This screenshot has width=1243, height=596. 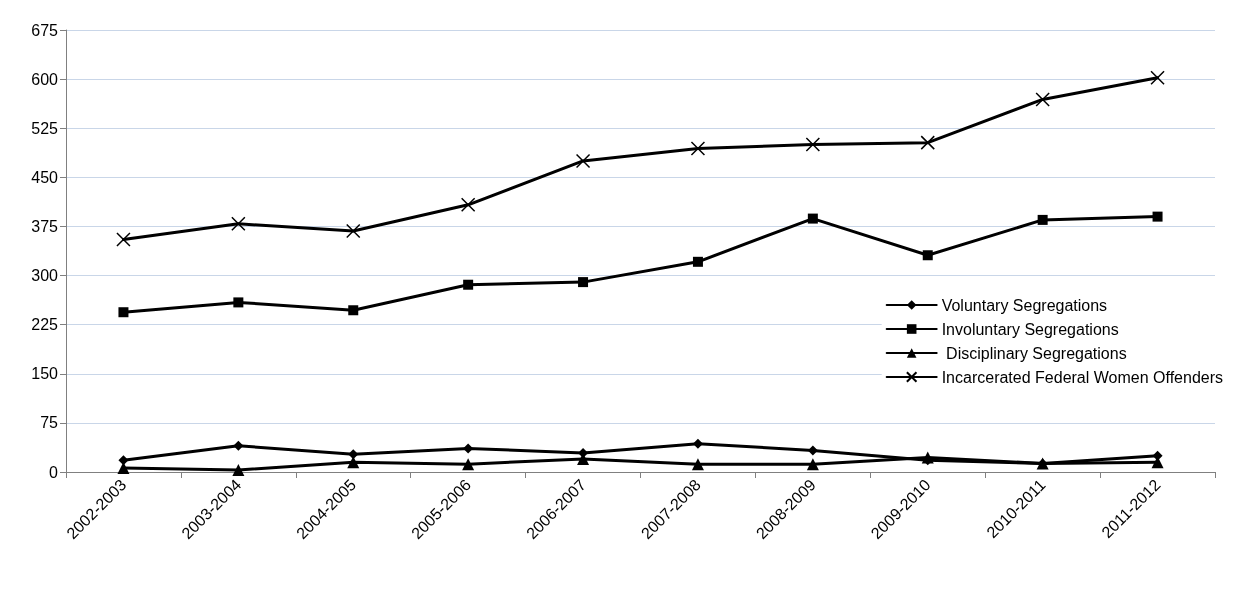 I want to click on y-tick-label: 525, so click(x=45, y=128).